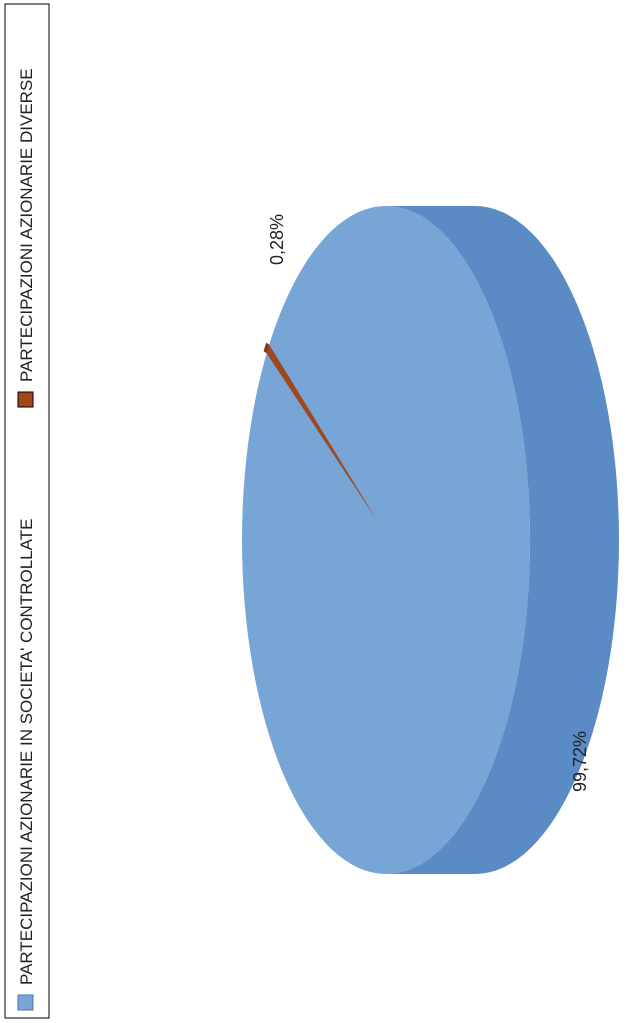 The width and height of the screenshot is (628, 1023). I want to click on data-label-diverse: 0,28%, so click(277, 239).